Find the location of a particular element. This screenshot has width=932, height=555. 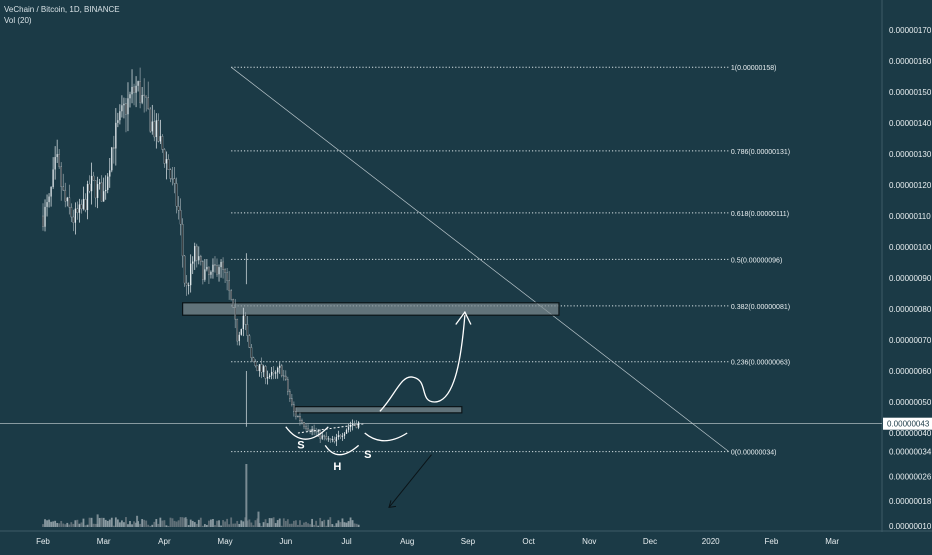

time-tick-label: Jun is located at coordinates (285, 541).